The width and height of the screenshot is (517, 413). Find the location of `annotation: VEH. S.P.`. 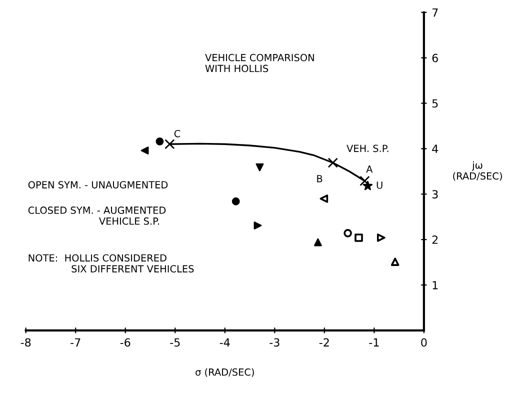

annotation: VEH. S.P. is located at coordinates (367, 148).